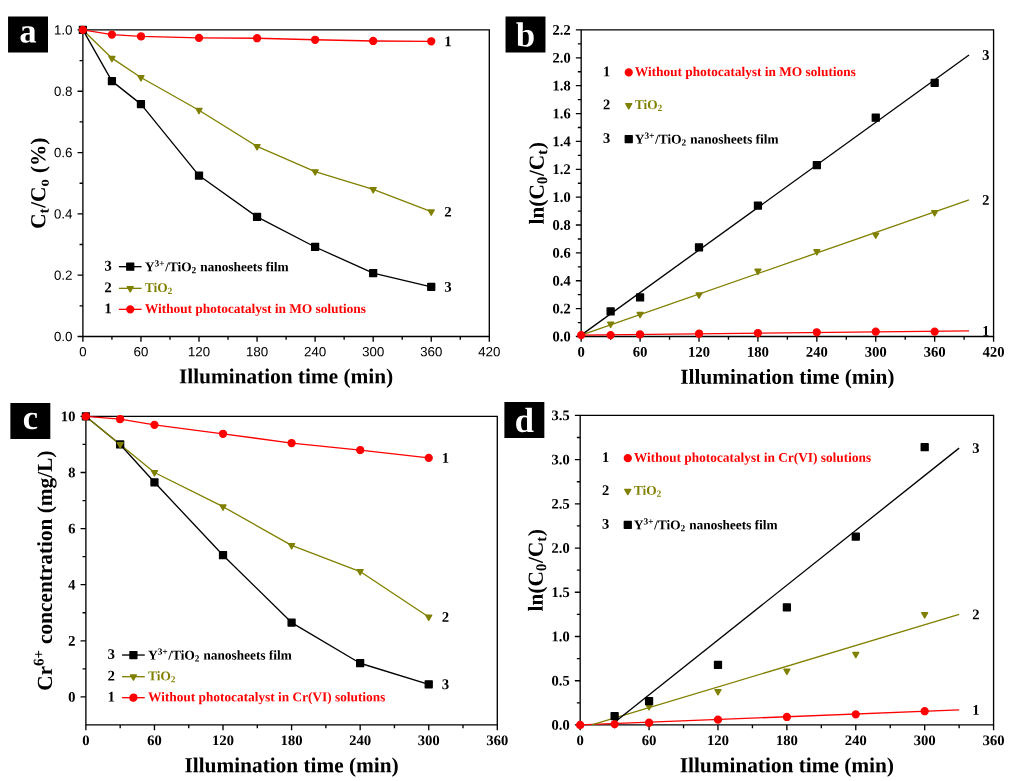  I want to click on y-tick-label: 2.5, so click(561, 503).